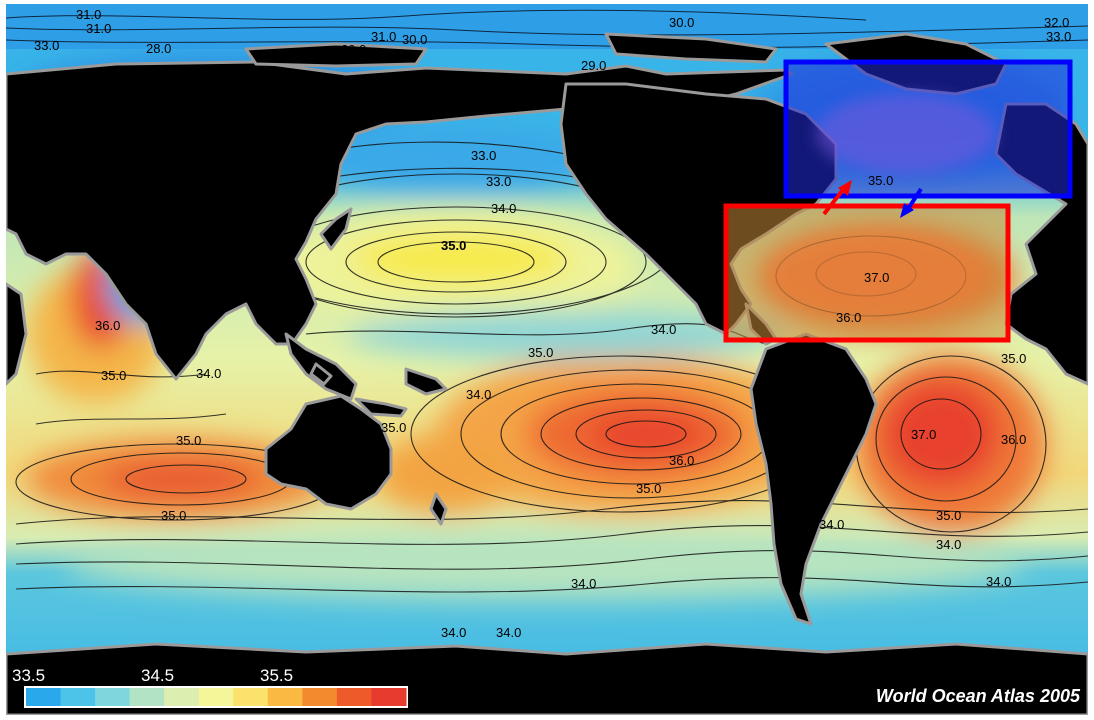 This screenshot has height=720, width=1094. Describe the element at coordinates (691, 48) in the screenshot. I see `canada-arctic` at that location.